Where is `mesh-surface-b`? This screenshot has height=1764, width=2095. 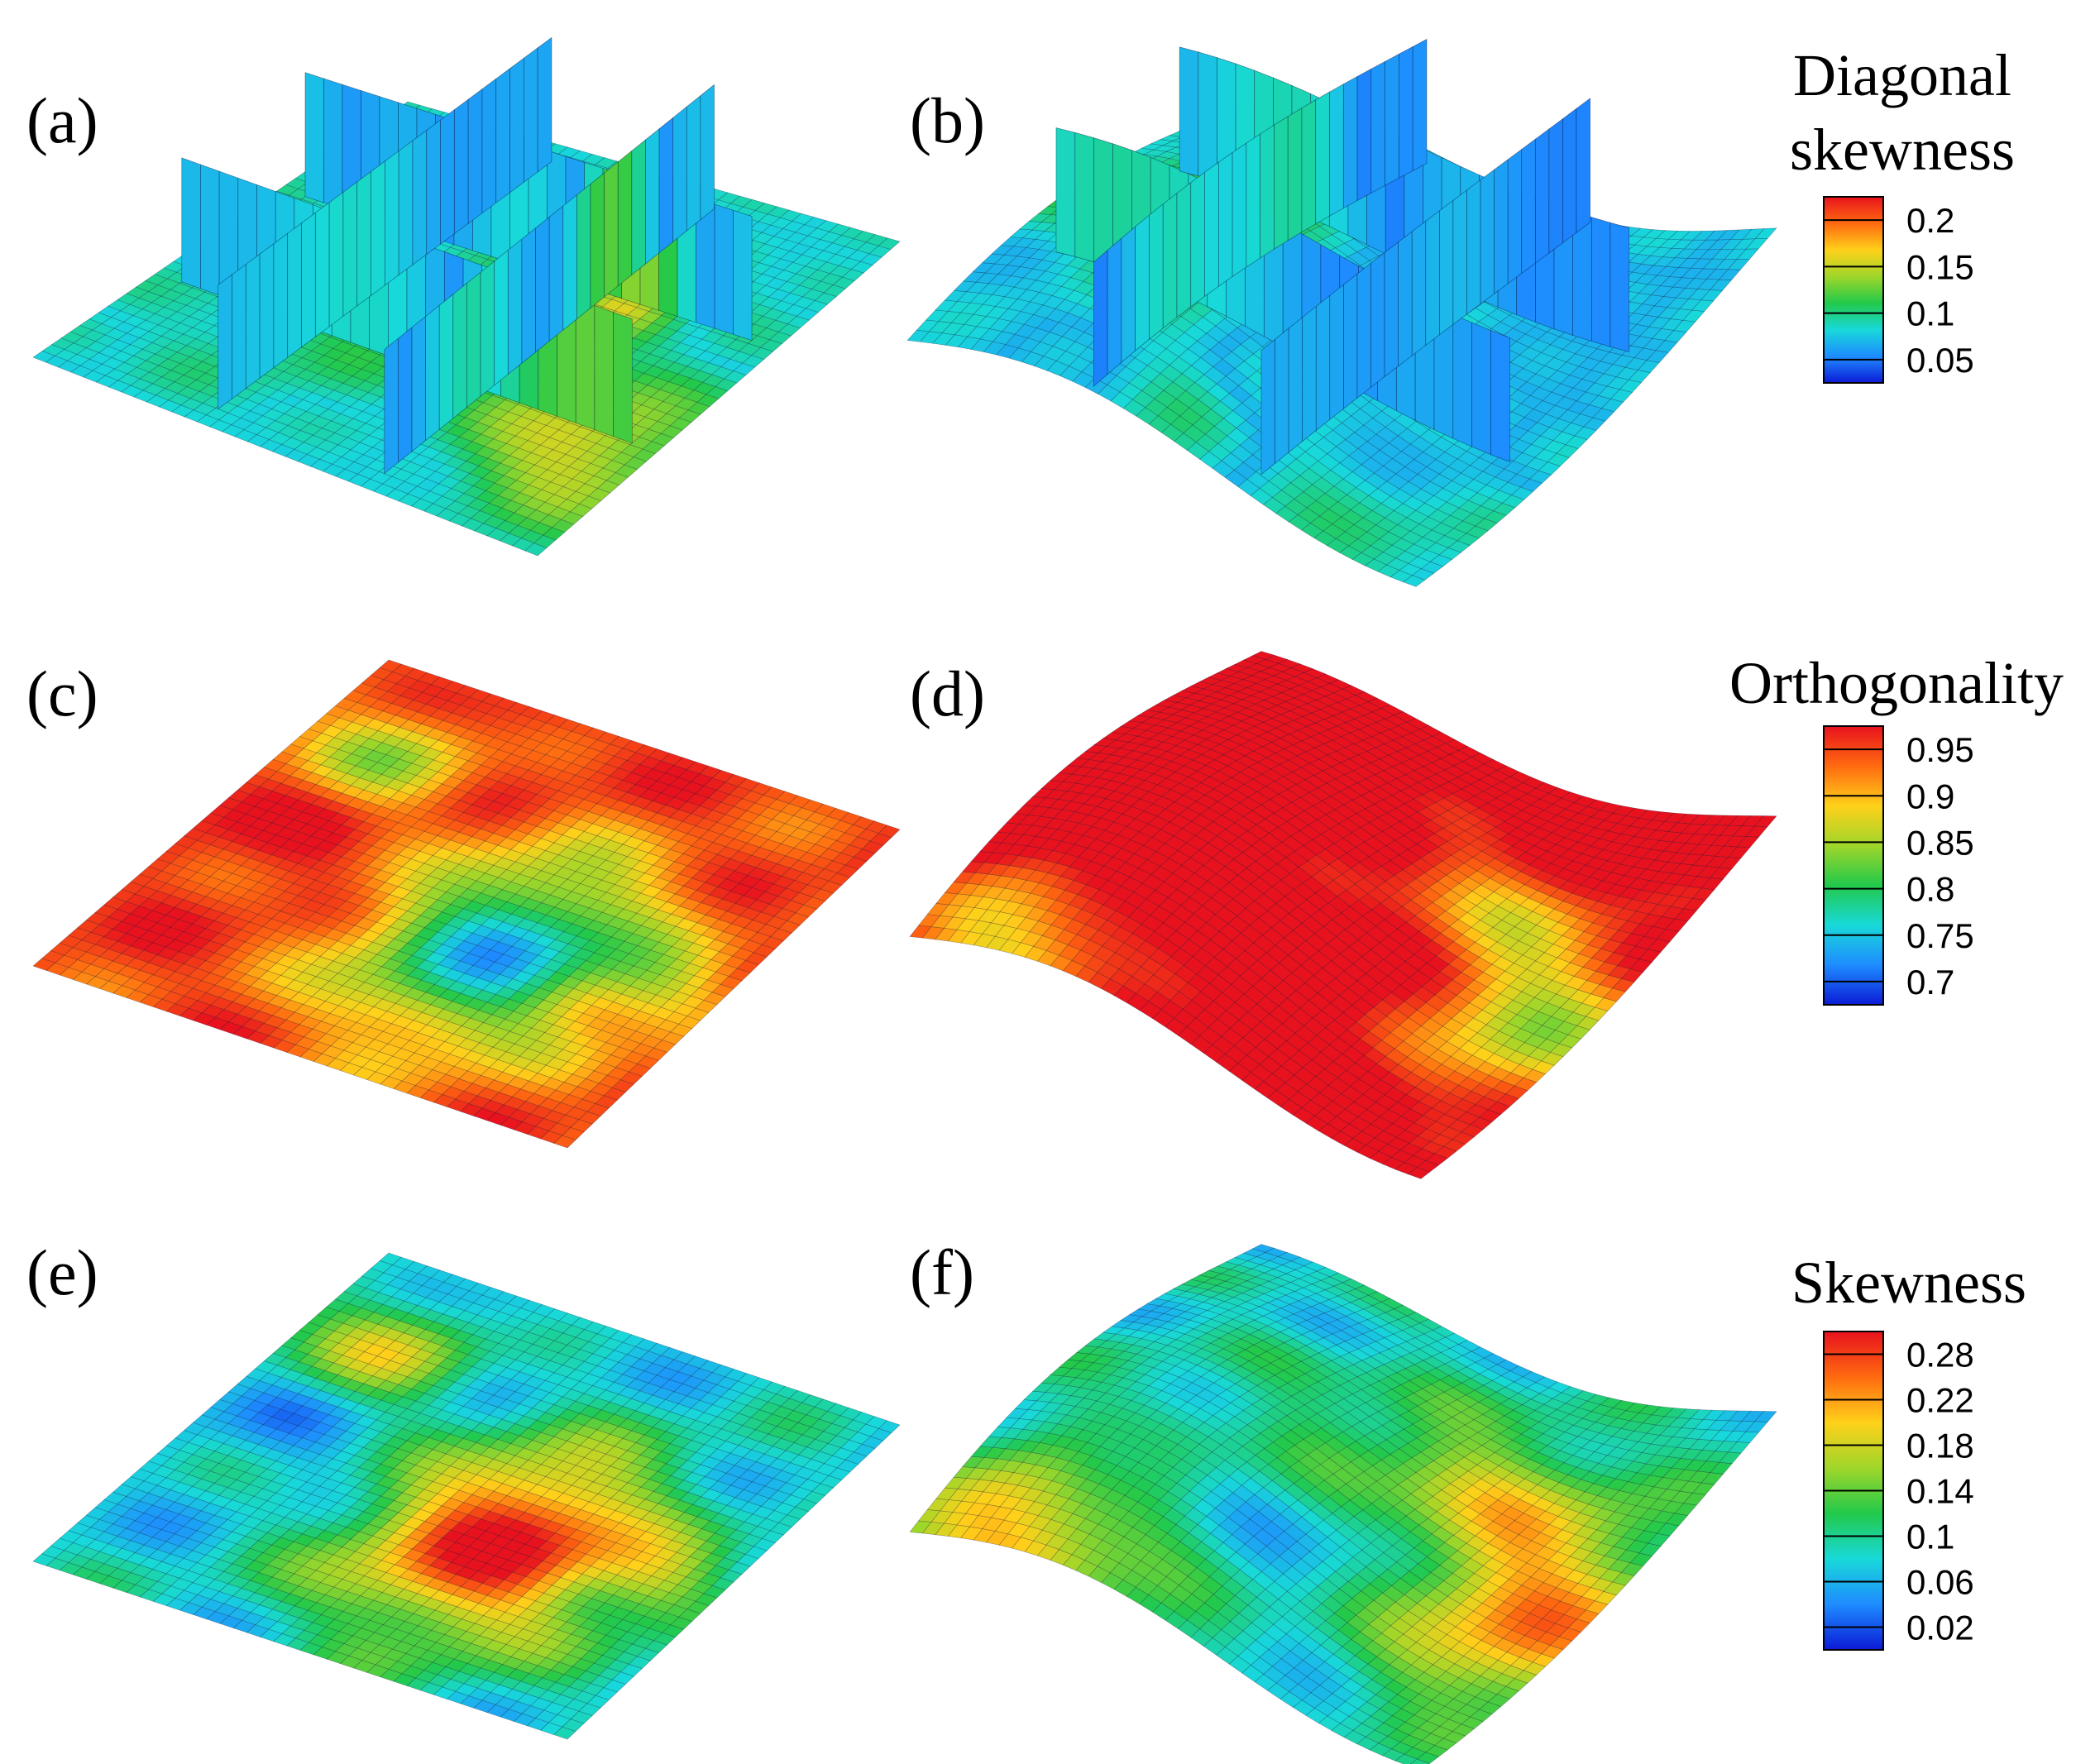 mesh-surface-b is located at coordinates (1341, 312).